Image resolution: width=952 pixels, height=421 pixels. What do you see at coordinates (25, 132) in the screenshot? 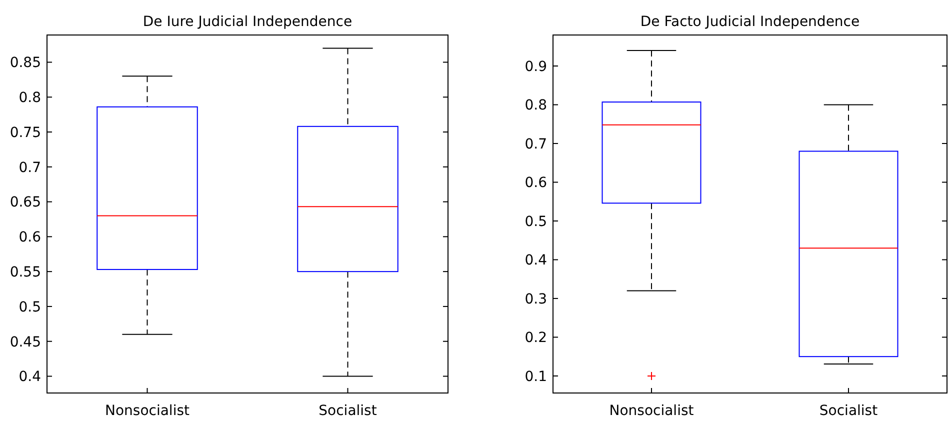
I see `y-tick-label: 0.75` at bounding box center [25, 132].